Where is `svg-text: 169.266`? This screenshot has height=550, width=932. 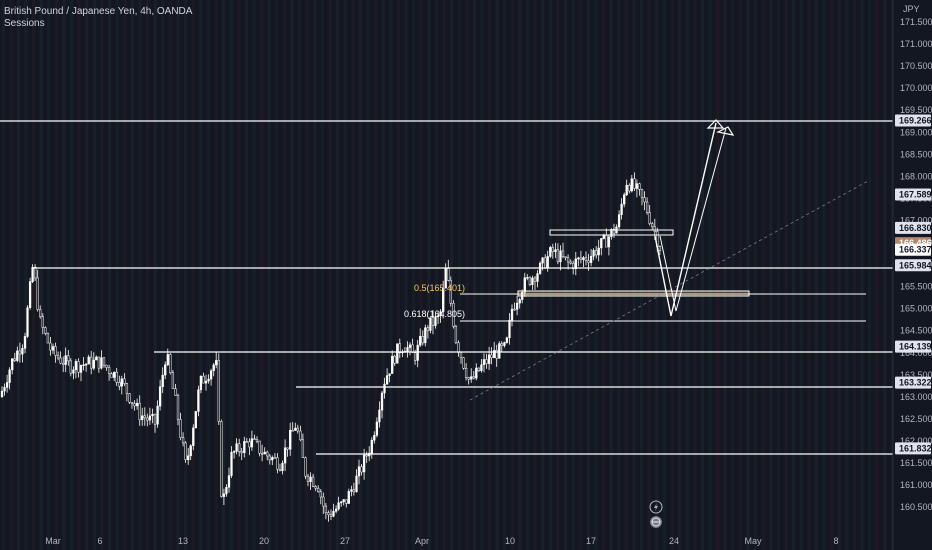
svg-text: 169.266 is located at coordinates (915, 121).